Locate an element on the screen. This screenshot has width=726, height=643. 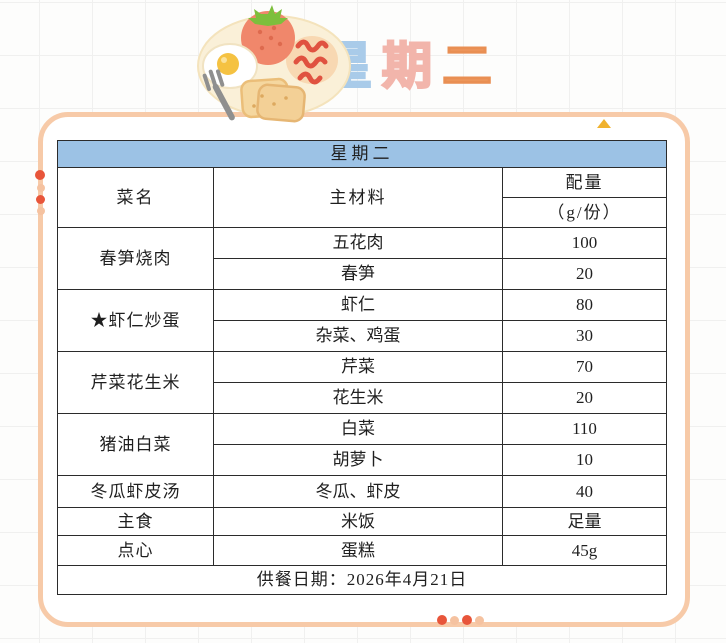
dish-name: 冬瓜虾皮汤 is located at coordinates (135, 491).